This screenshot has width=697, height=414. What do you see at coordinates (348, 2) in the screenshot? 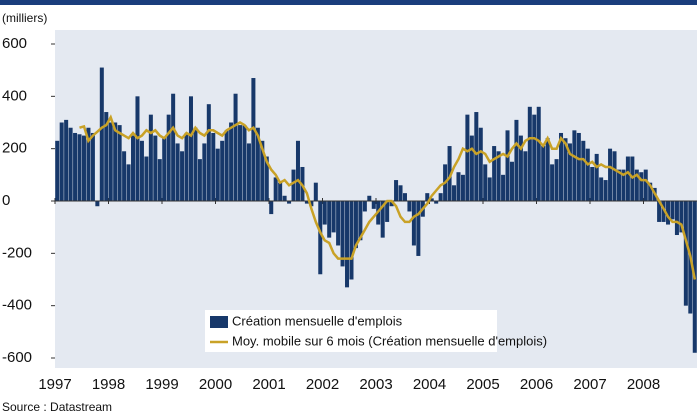
I see `top-band` at bounding box center [348, 2].